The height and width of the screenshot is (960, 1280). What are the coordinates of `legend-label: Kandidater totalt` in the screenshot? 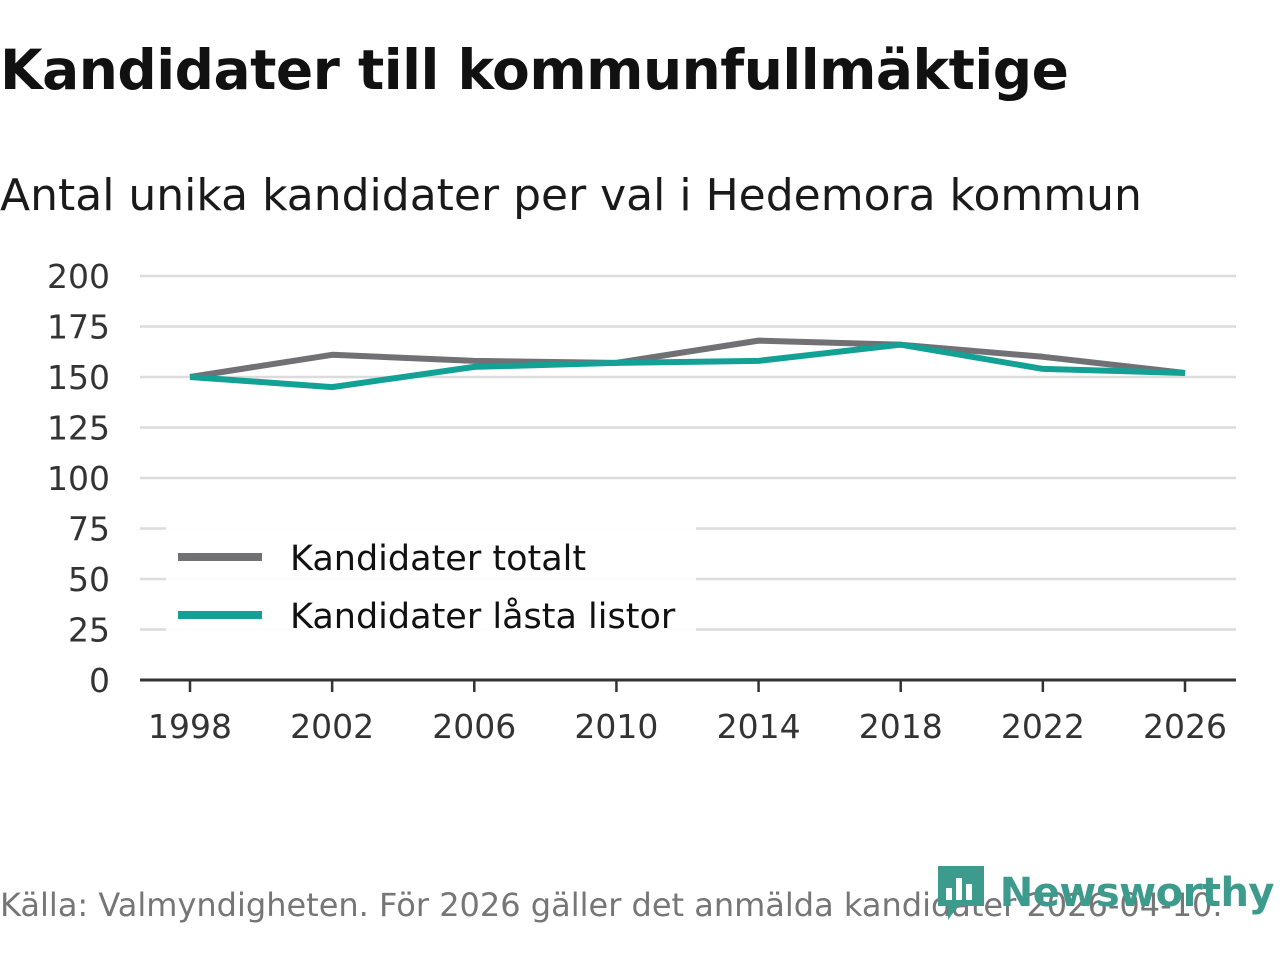 It's located at (438, 559).